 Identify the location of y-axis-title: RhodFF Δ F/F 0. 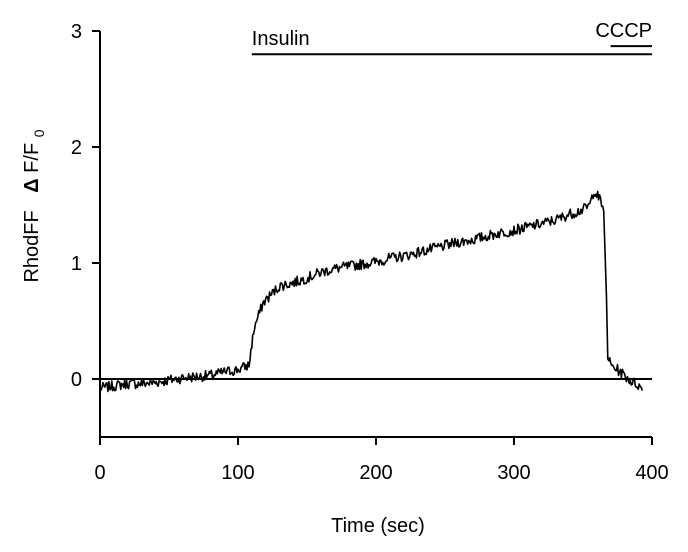
(34, 205).